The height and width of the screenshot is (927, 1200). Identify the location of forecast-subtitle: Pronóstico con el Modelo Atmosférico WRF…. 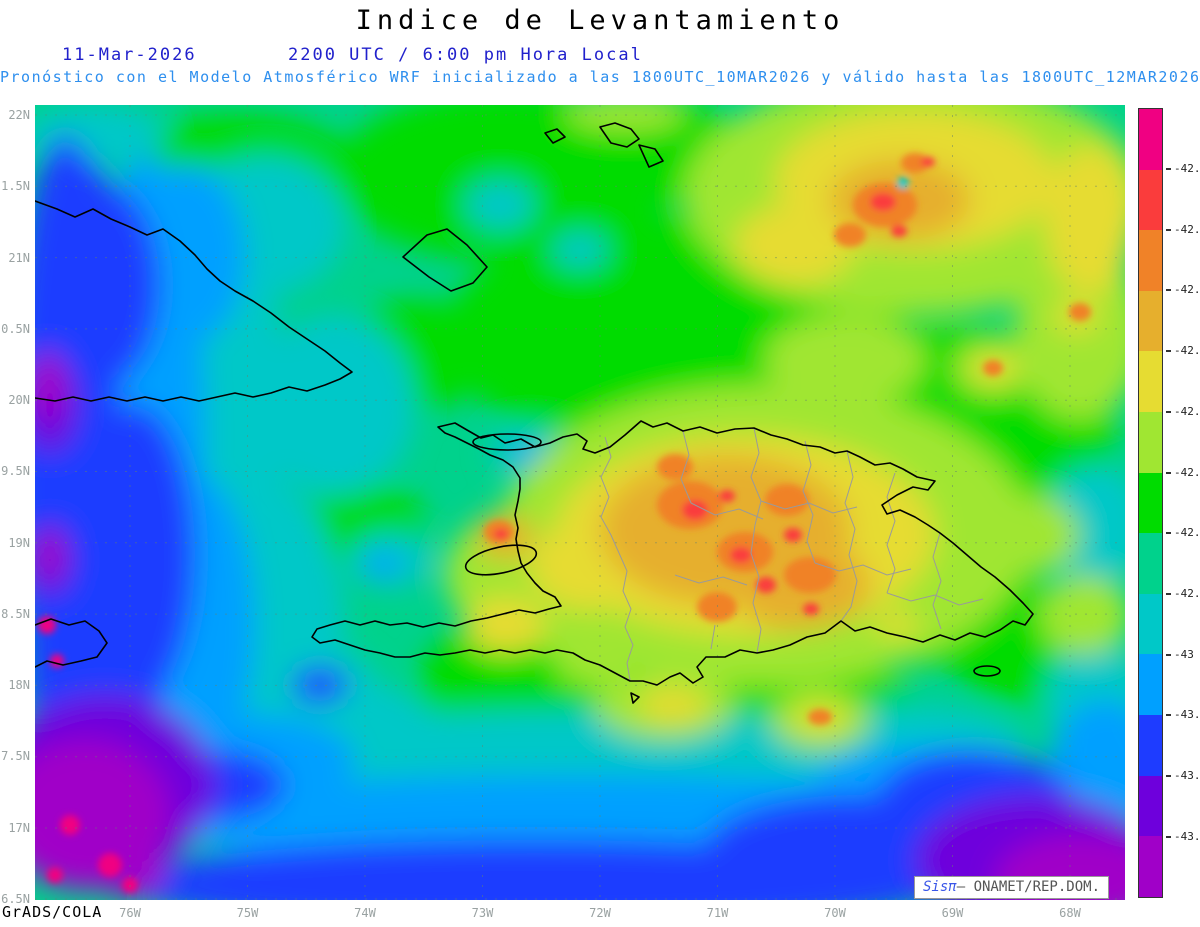
(600, 77).